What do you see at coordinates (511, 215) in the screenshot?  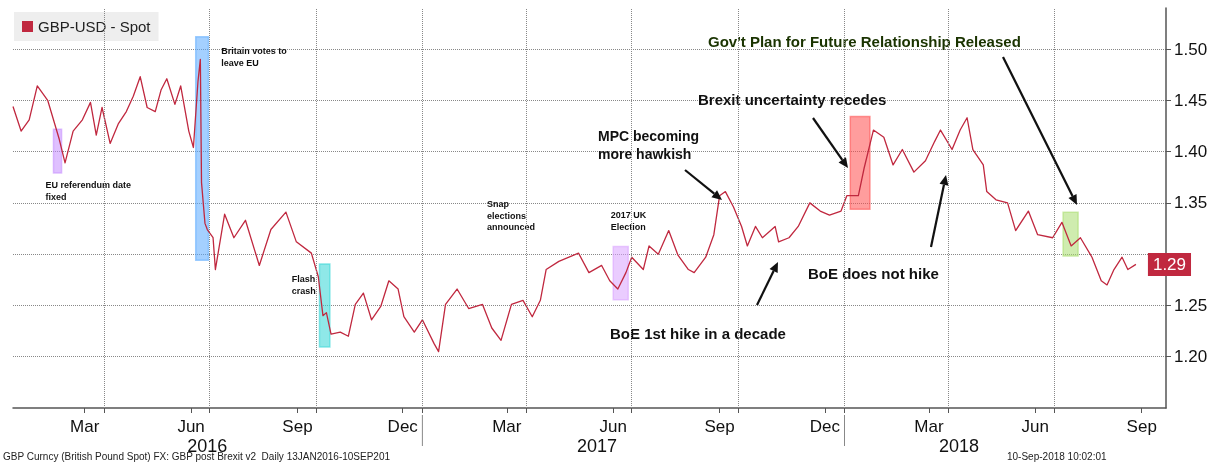 I see `annotation: Snap elections announced` at bounding box center [511, 215].